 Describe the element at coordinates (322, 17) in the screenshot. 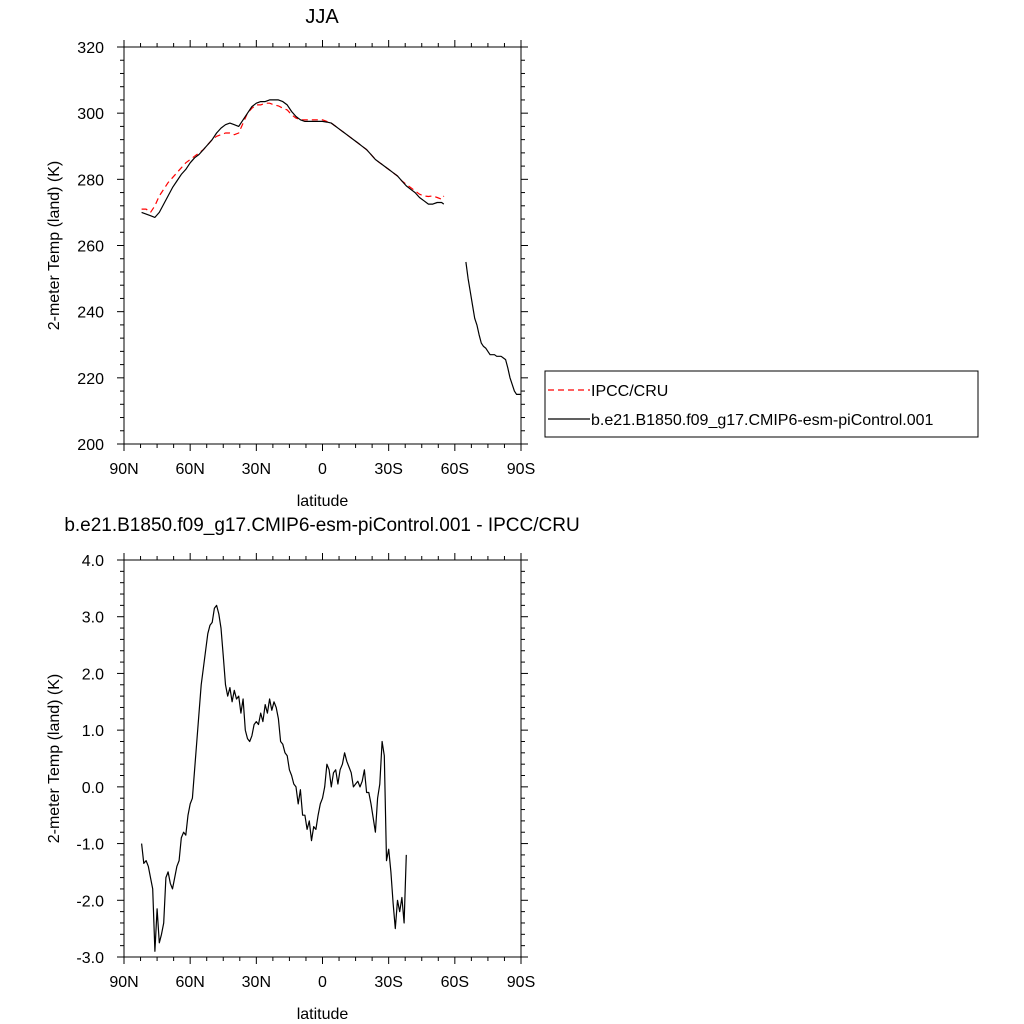

I see `chart-title: JJA` at that location.